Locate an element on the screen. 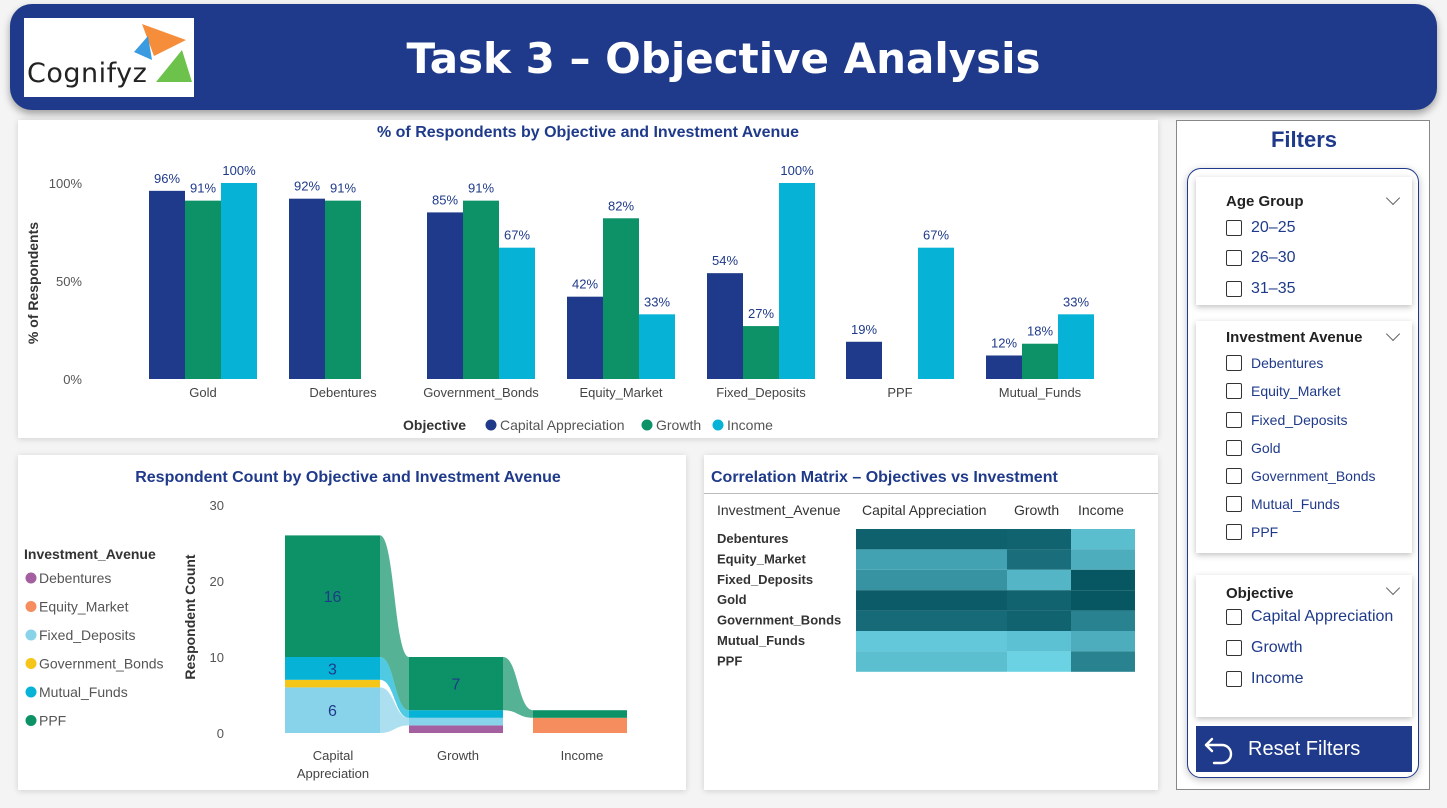  reset-filters-button: Reset Filters is located at coordinates (1304, 749).